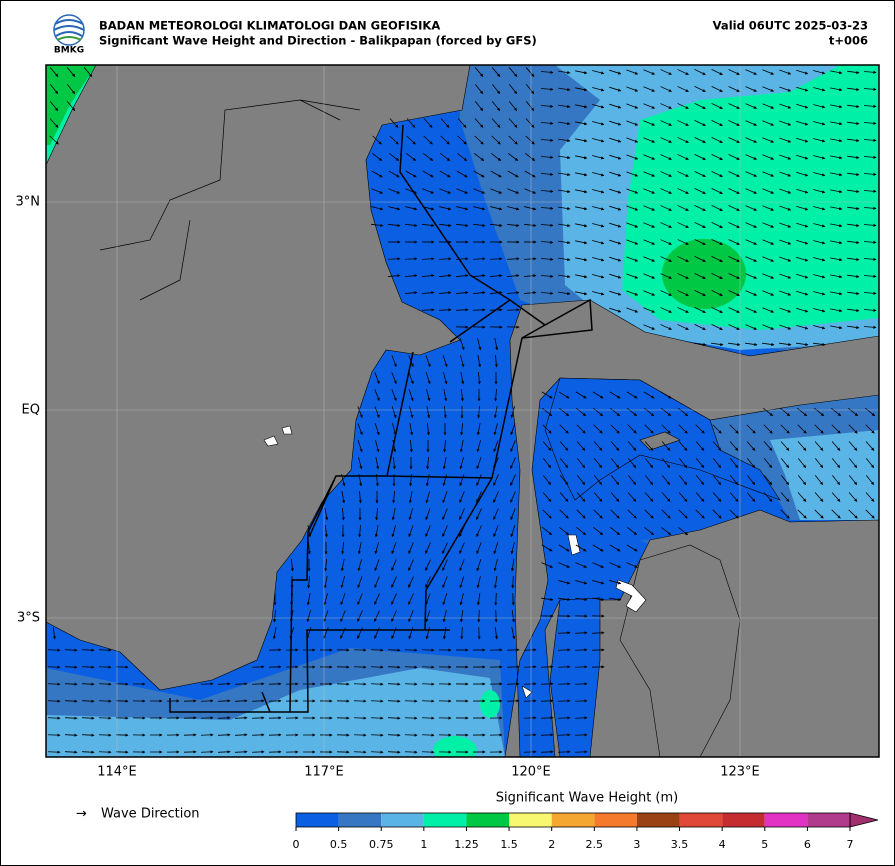 This screenshot has height=866, width=895. I want to click on border, so click(230, 200).